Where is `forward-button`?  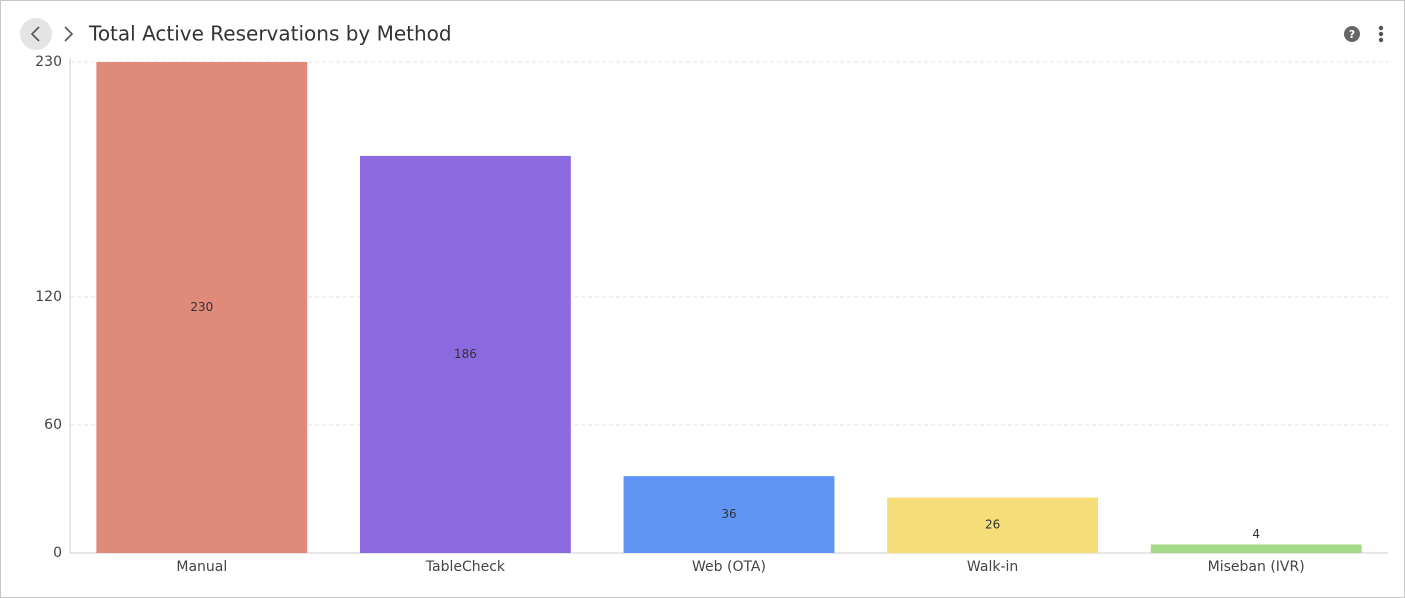 forward-button is located at coordinates (69, 34).